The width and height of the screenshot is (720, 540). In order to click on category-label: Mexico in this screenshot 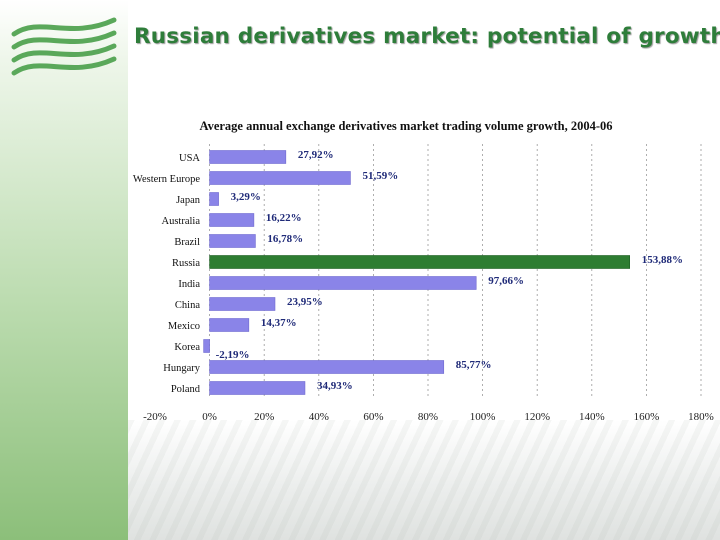, I will do `click(184, 326)`.